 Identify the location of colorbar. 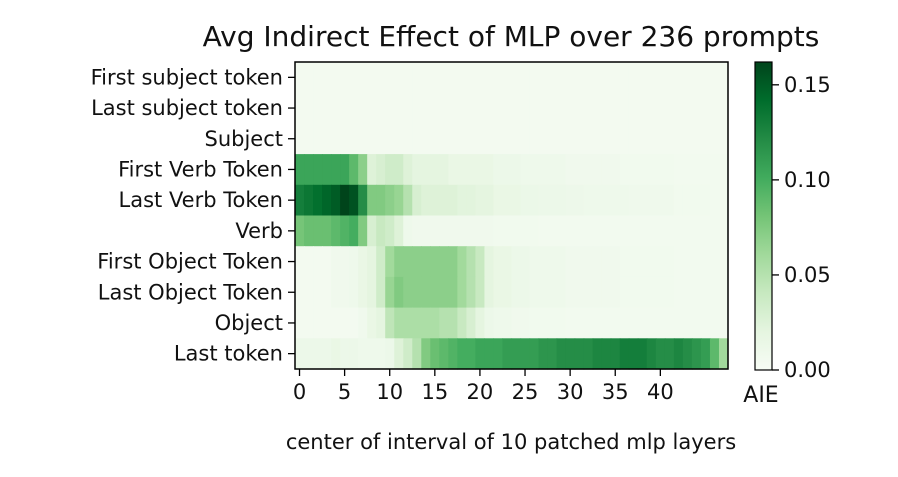
(763, 216).